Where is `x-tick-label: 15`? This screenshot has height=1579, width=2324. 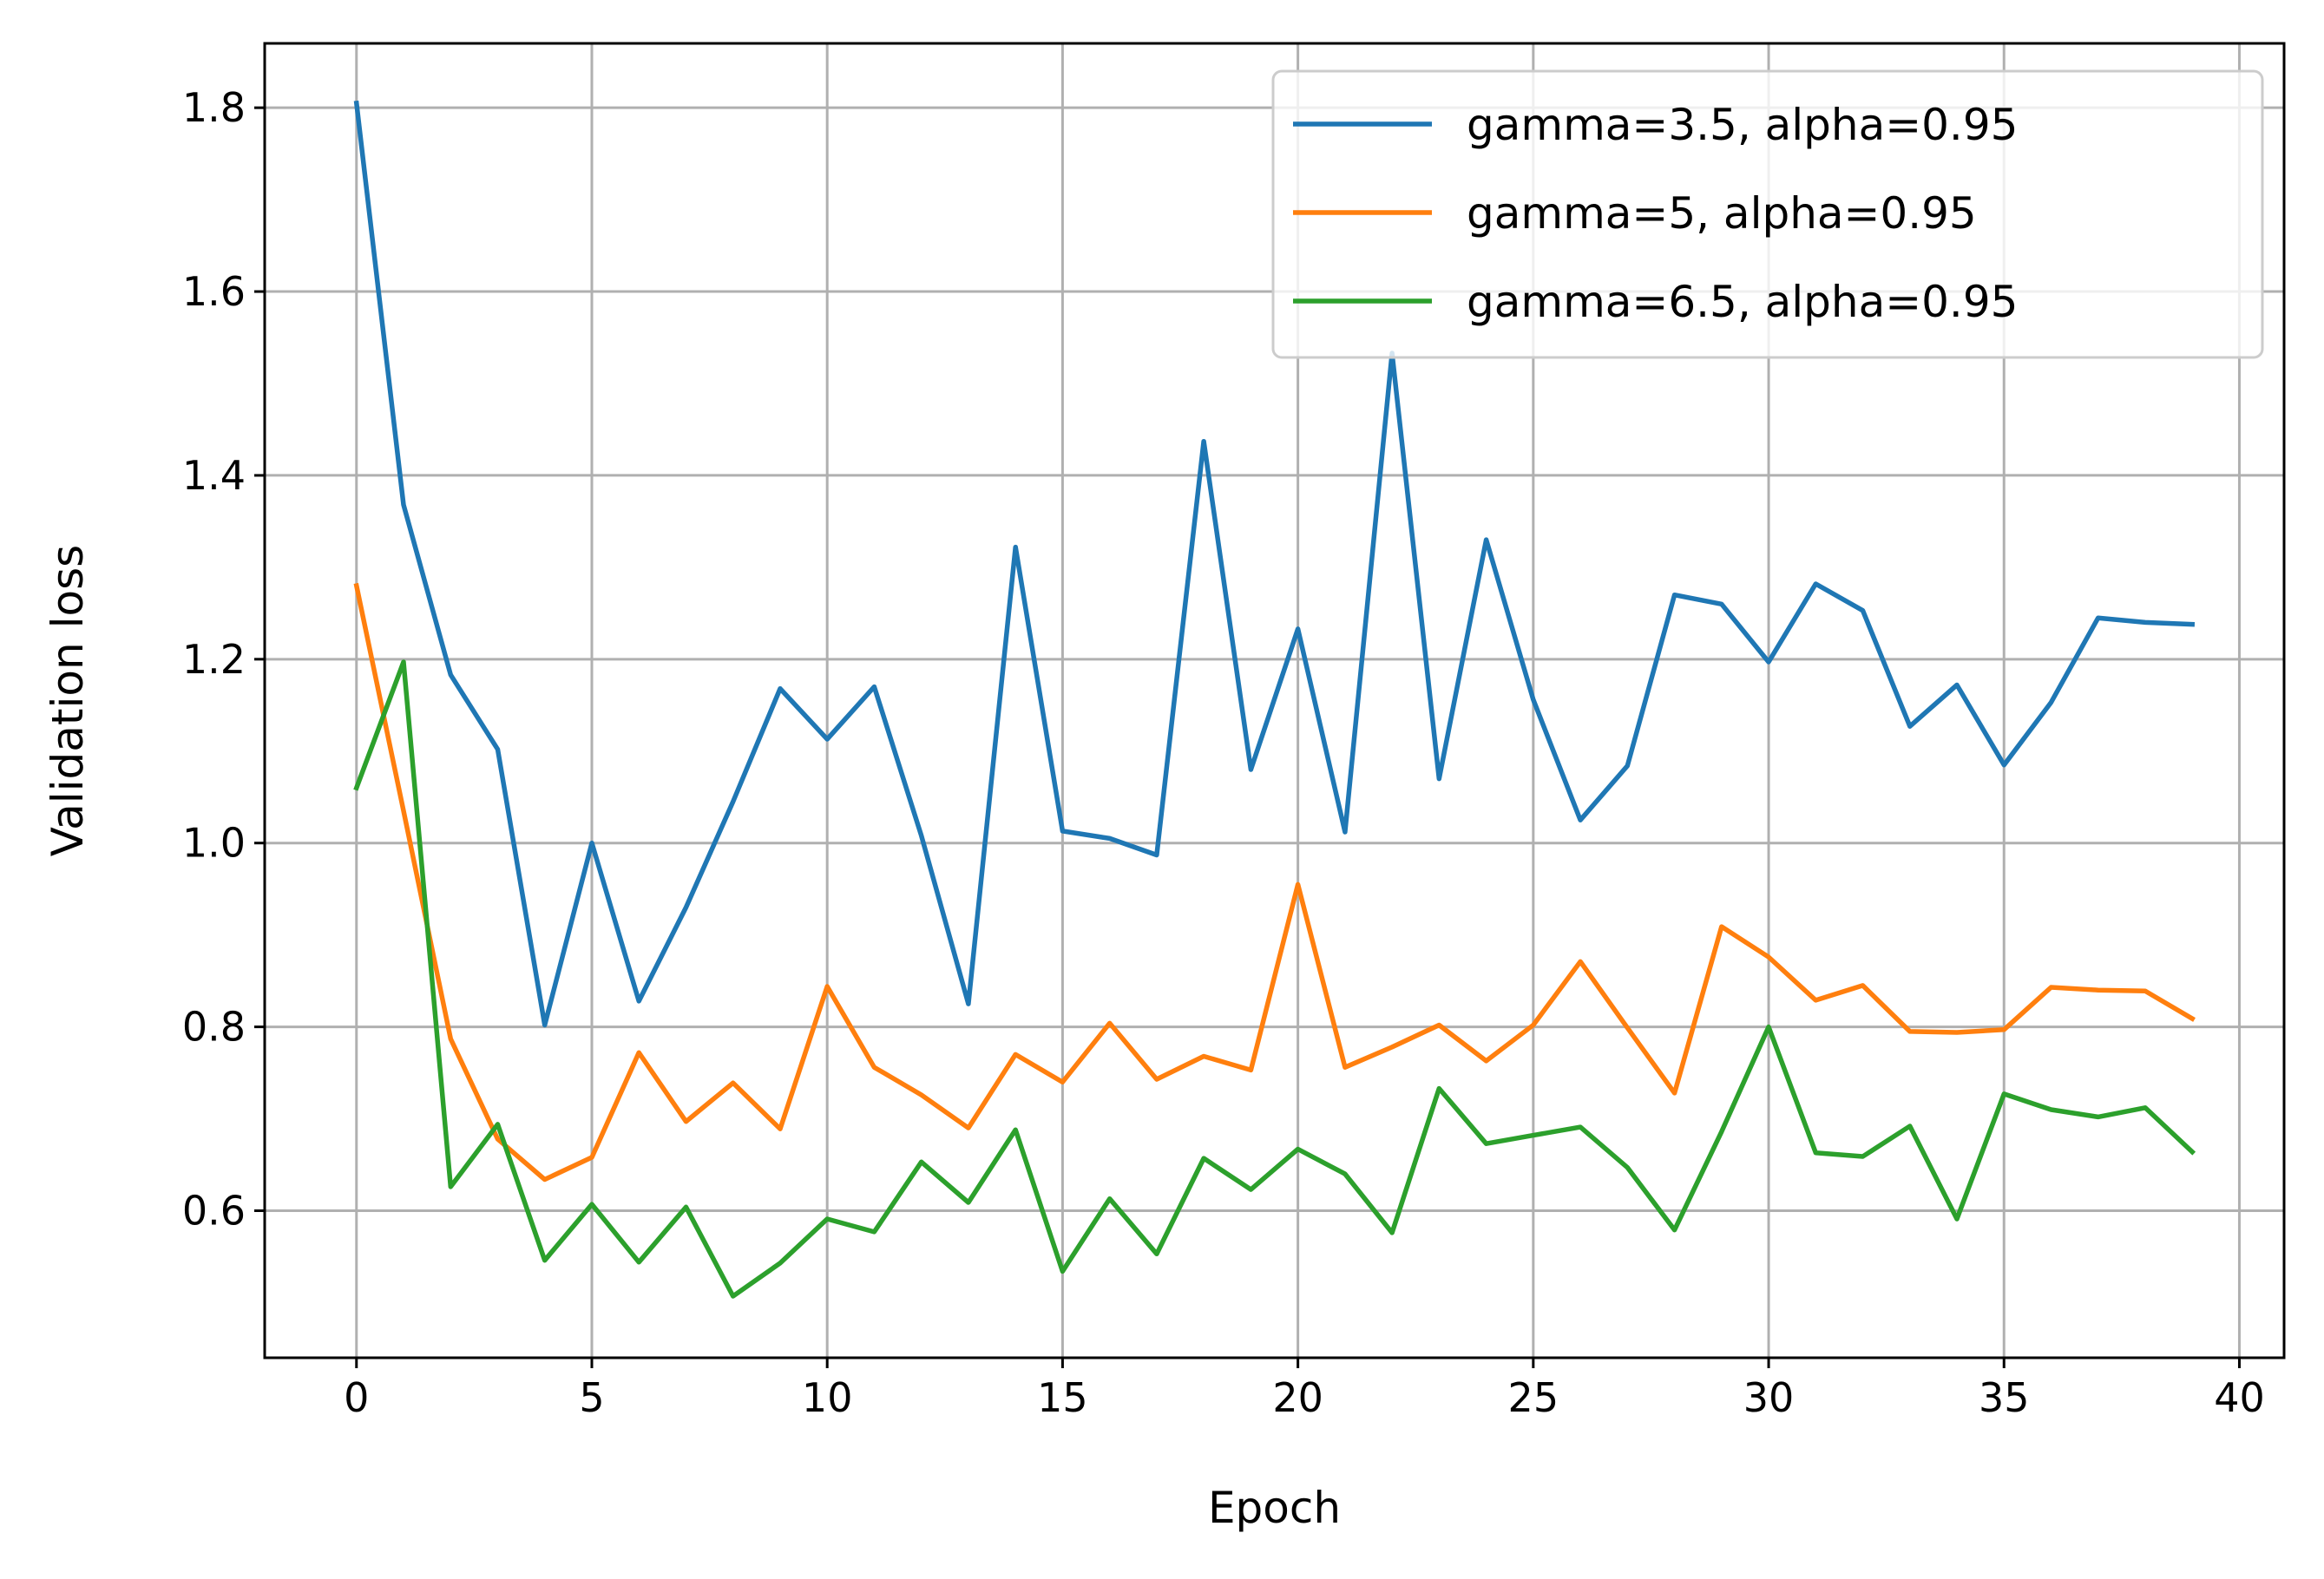 x-tick-label: 15 is located at coordinates (1062, 1397).